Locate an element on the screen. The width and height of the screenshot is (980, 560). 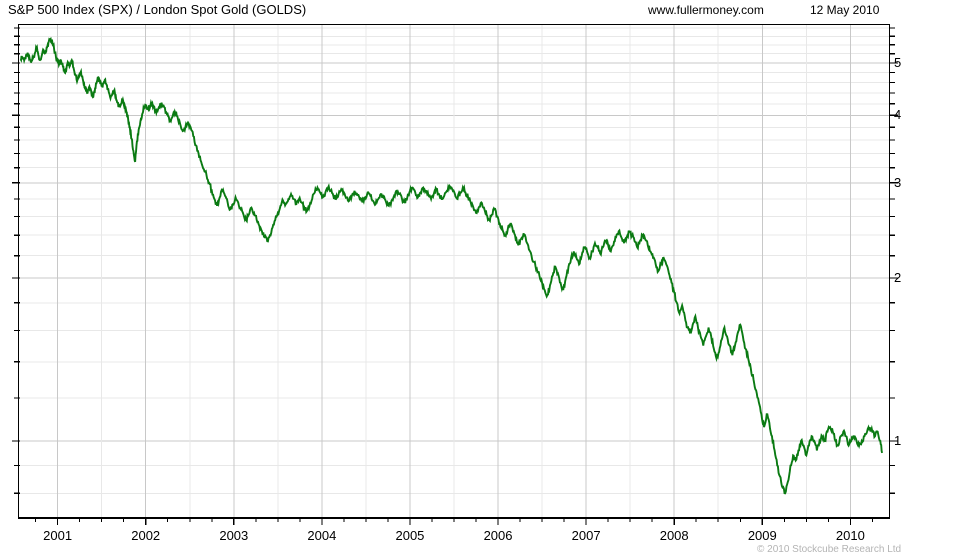
x-axis-tick-label: 2005 is located at coordinates (410, 535).